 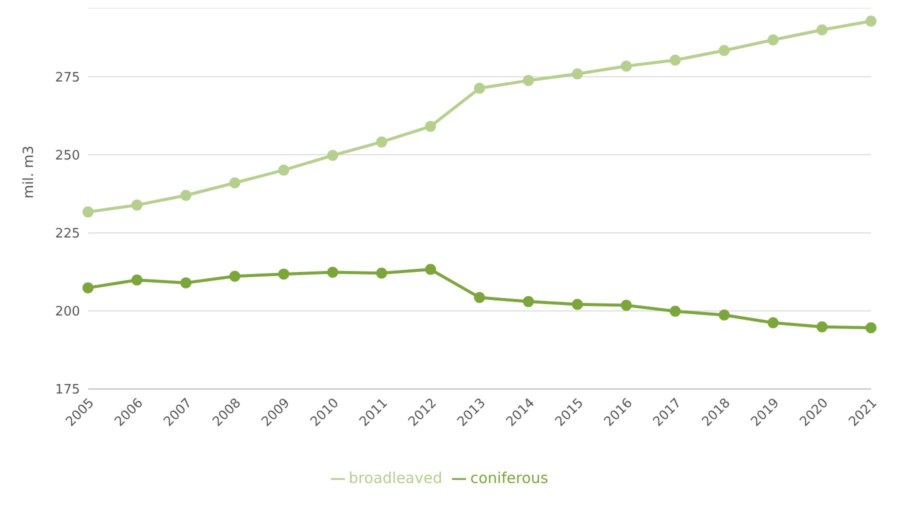 I want to click on y-axis-title: mil. m3, so click(x=28, y=172).